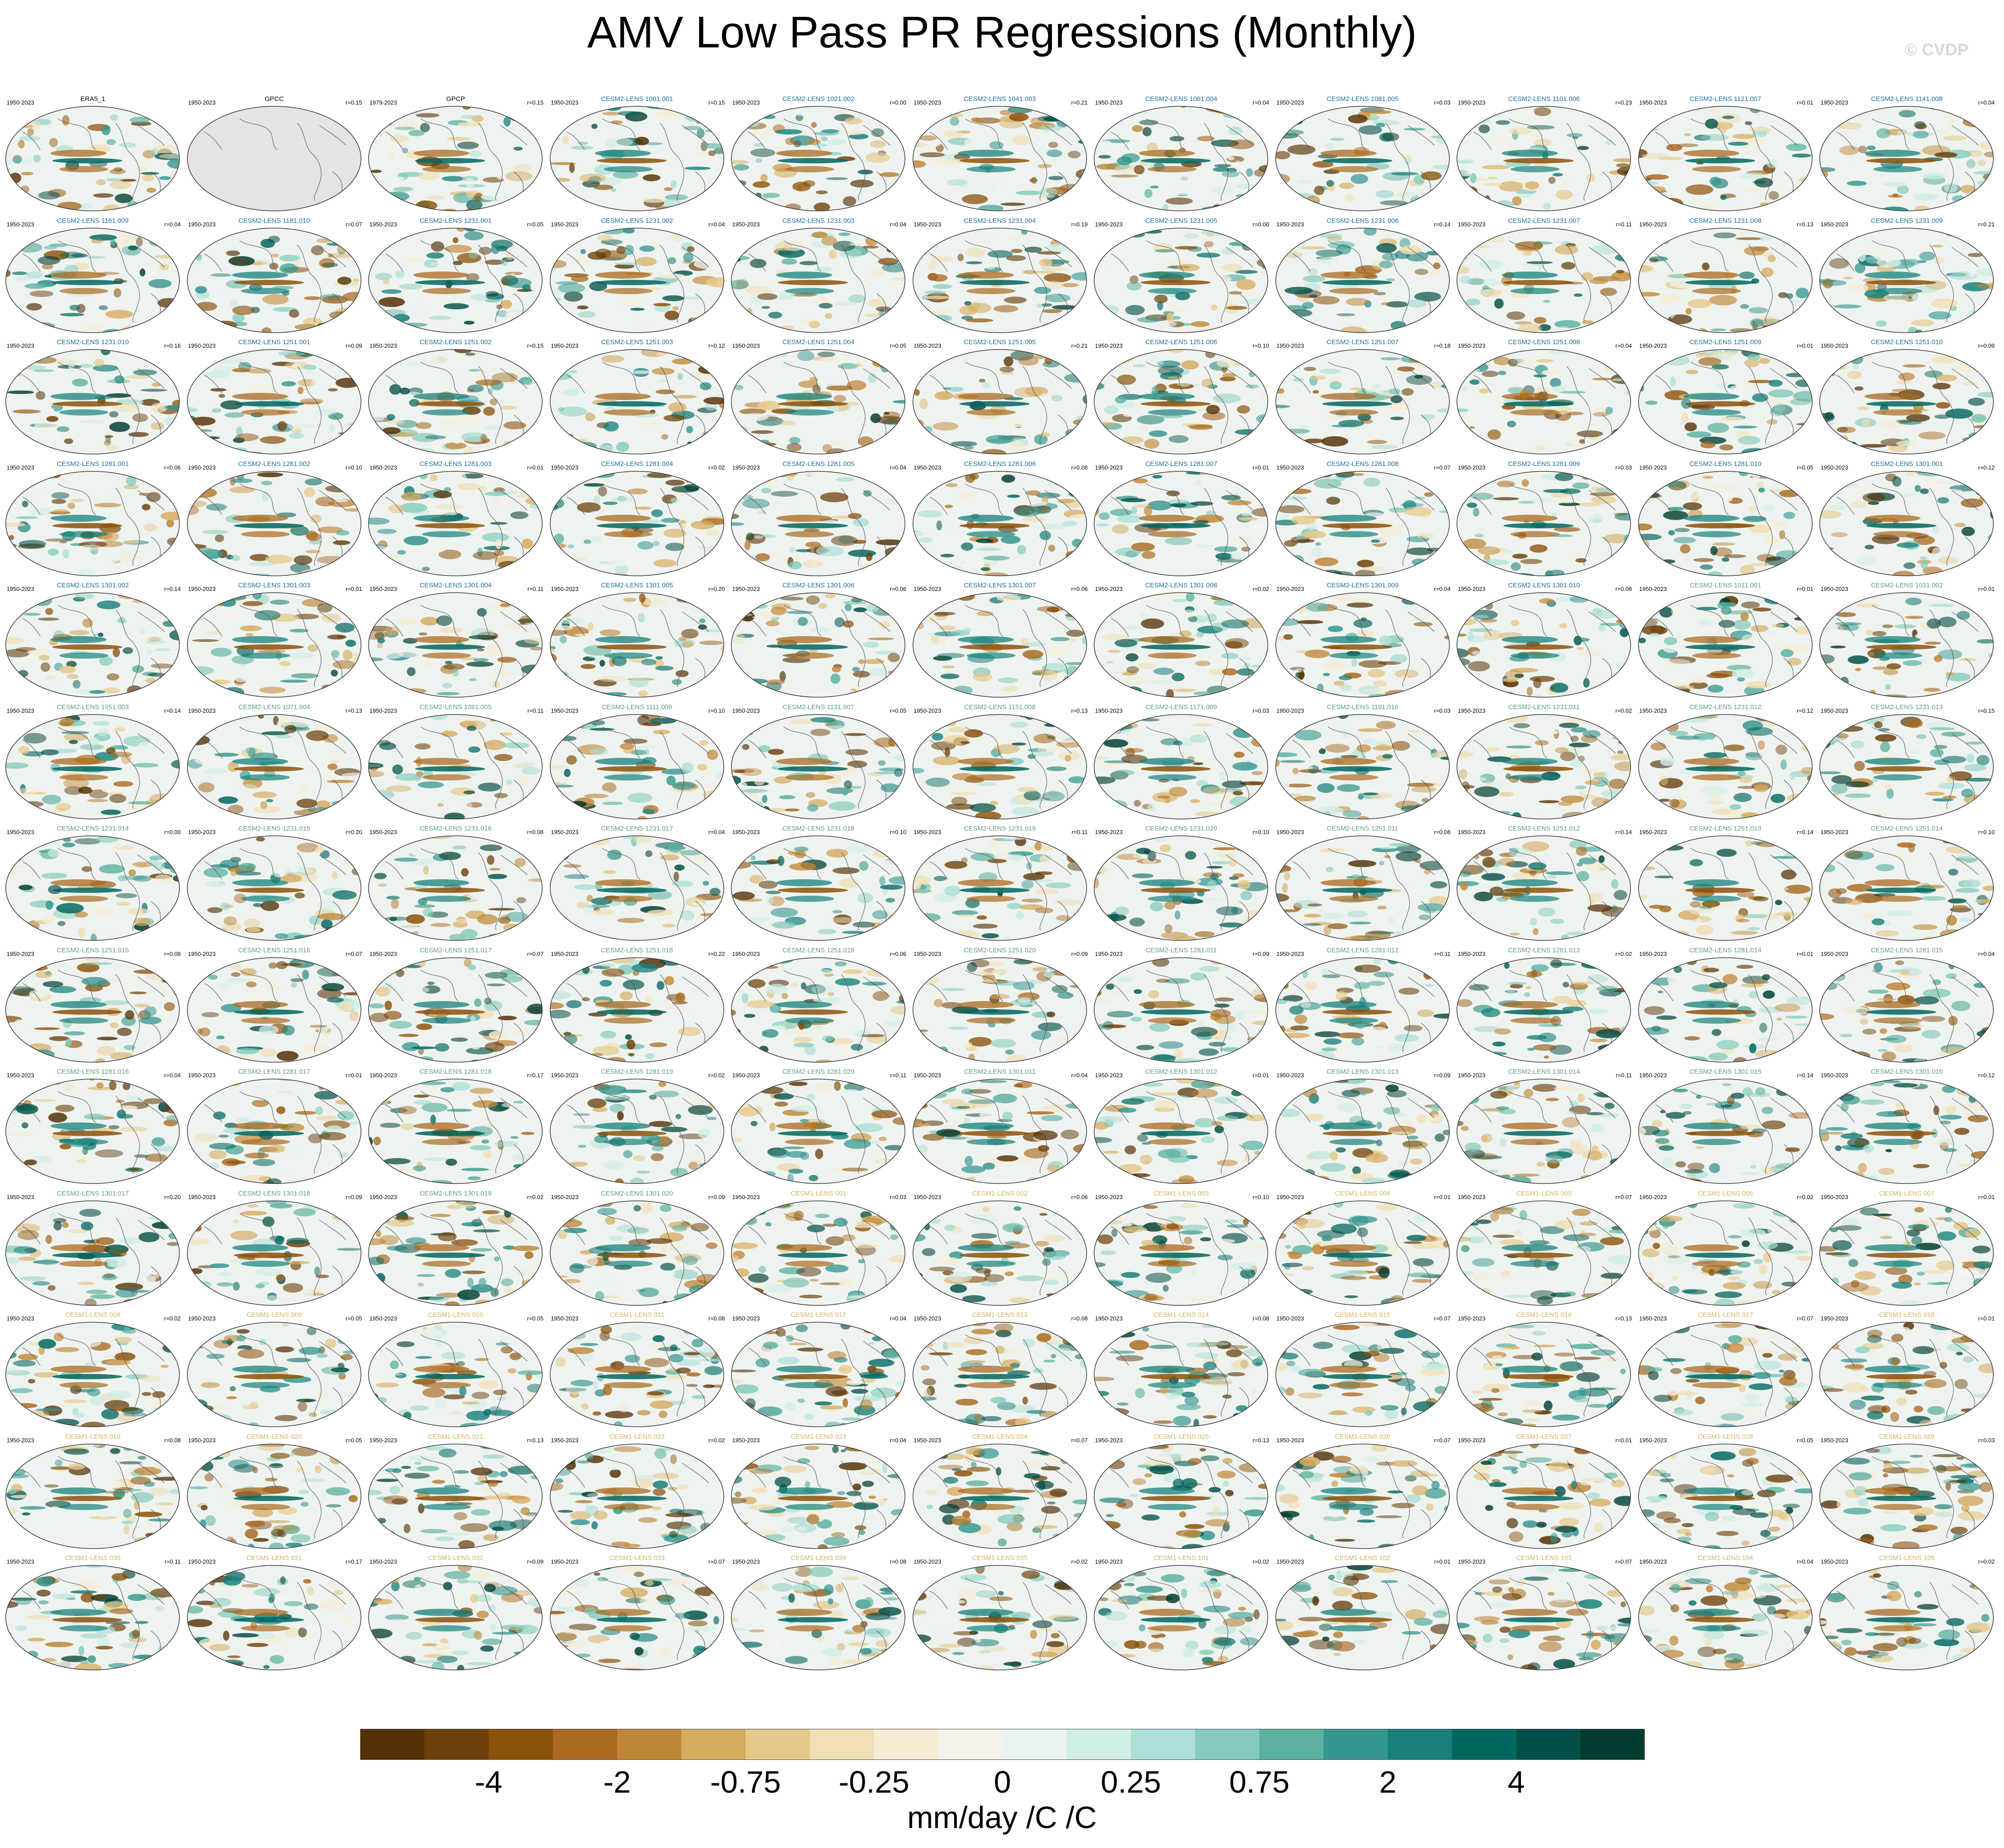 The height and width of the screenshot is (1848, 2004). What do you see at coordinates (488, 1782) in the screenshot?
I see `colorbar-tick-label: -4` at bounding box center [488, 1782].